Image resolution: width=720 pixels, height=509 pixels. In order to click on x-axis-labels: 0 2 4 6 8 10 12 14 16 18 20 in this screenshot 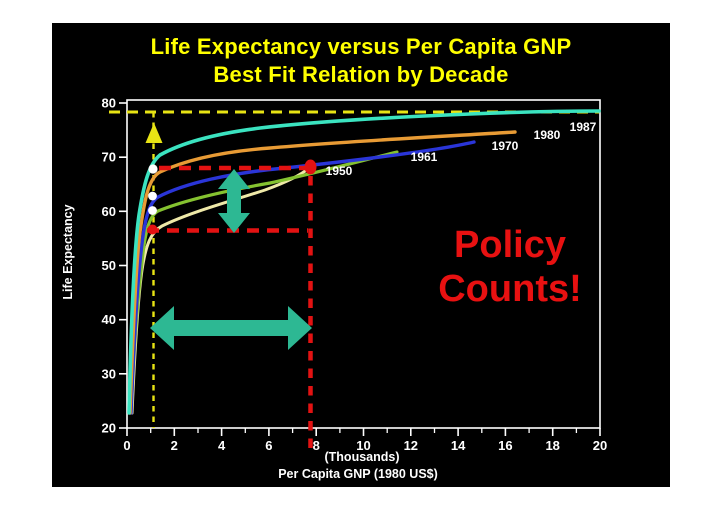, I will do `click(365, 445)`.